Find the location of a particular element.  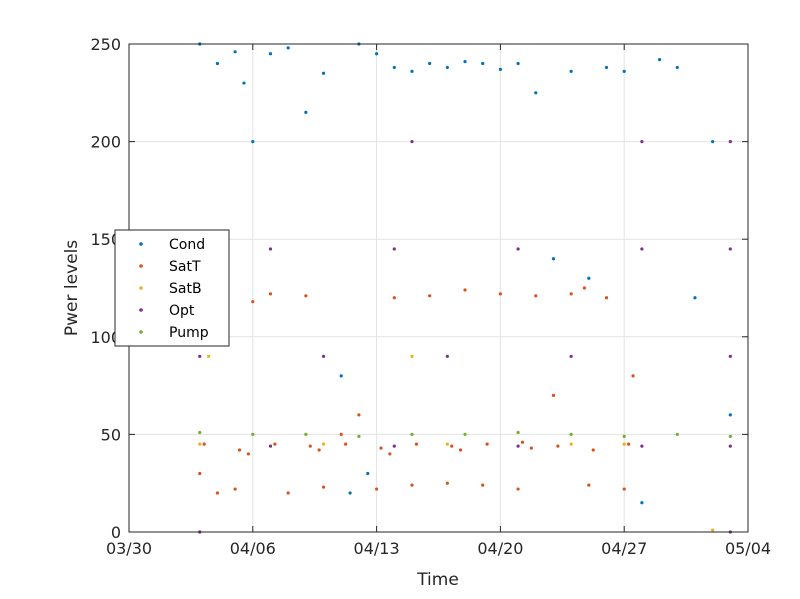

y-tick-label: 250 is located at coordinates (105, 44).